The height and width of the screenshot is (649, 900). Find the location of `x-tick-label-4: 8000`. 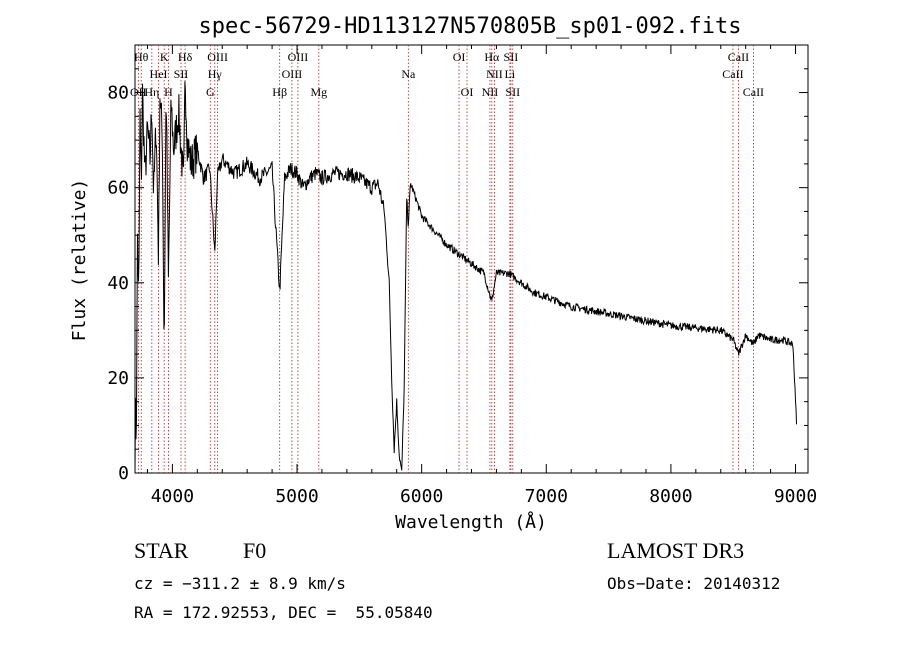

x-tick-label-4: 8000 is located at coordinates (670, 496).